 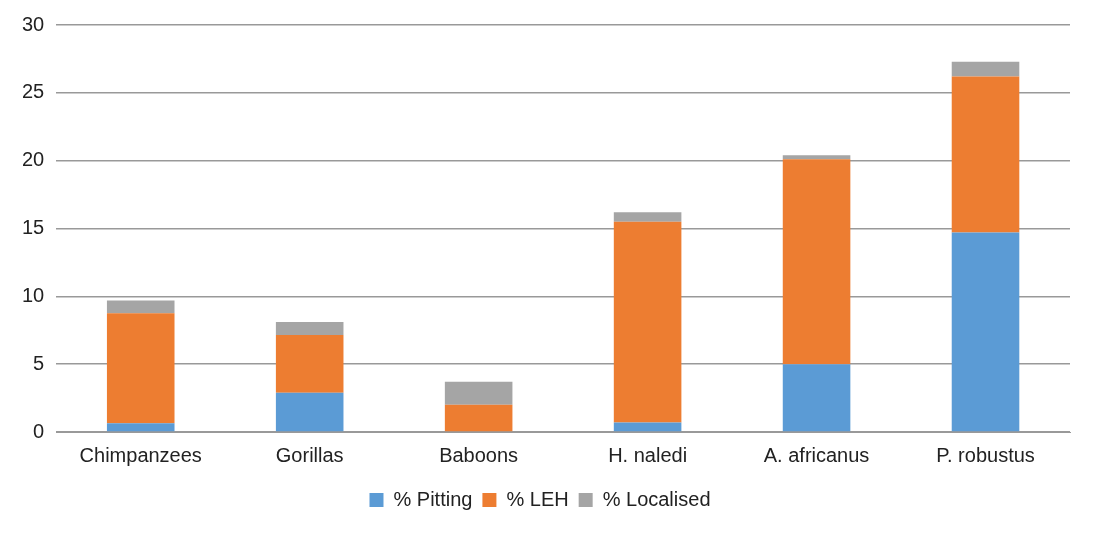 I want to click on x-tick-label: H. naledi, so click(x=648, y=454).